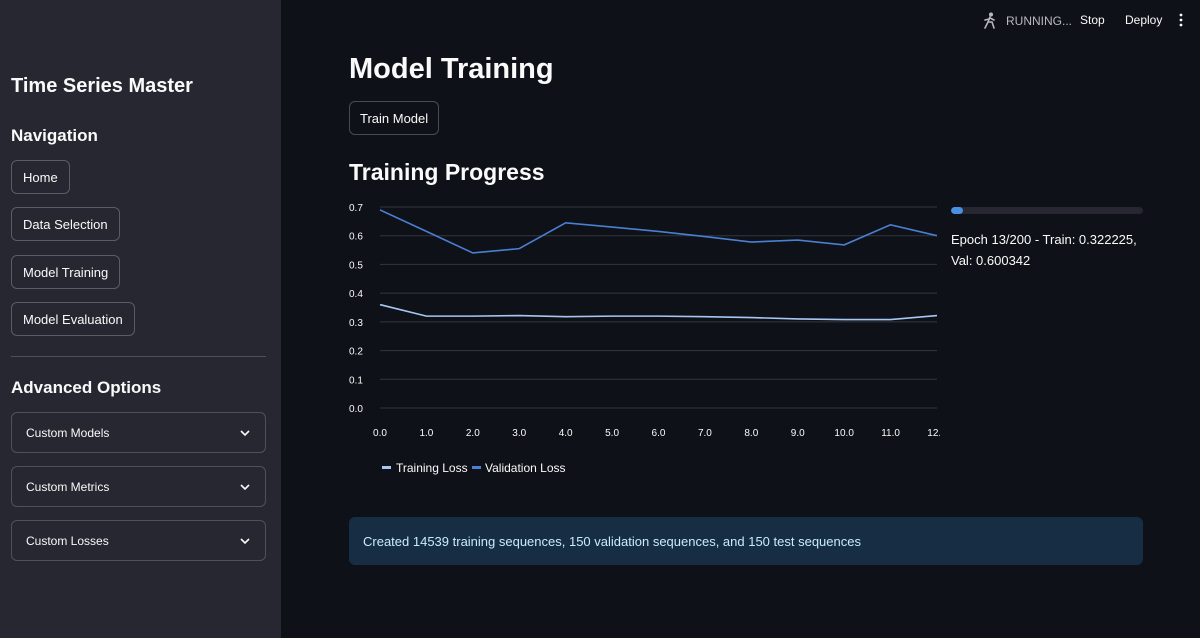  What do you see at coordinates (798, 433) in the screenshot?
I see `x-tick-label: 9.0` at bounding box center [798, 433].